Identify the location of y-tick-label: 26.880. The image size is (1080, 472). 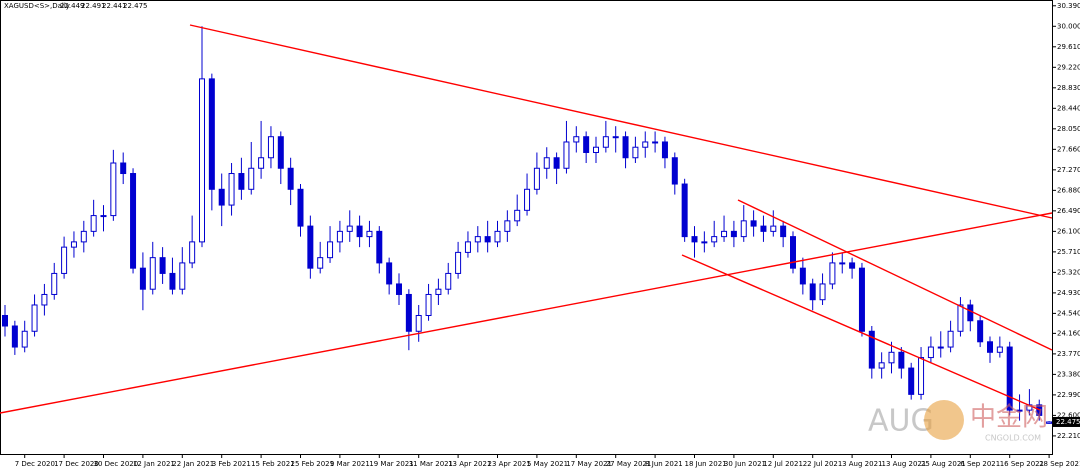
(1068, 190).